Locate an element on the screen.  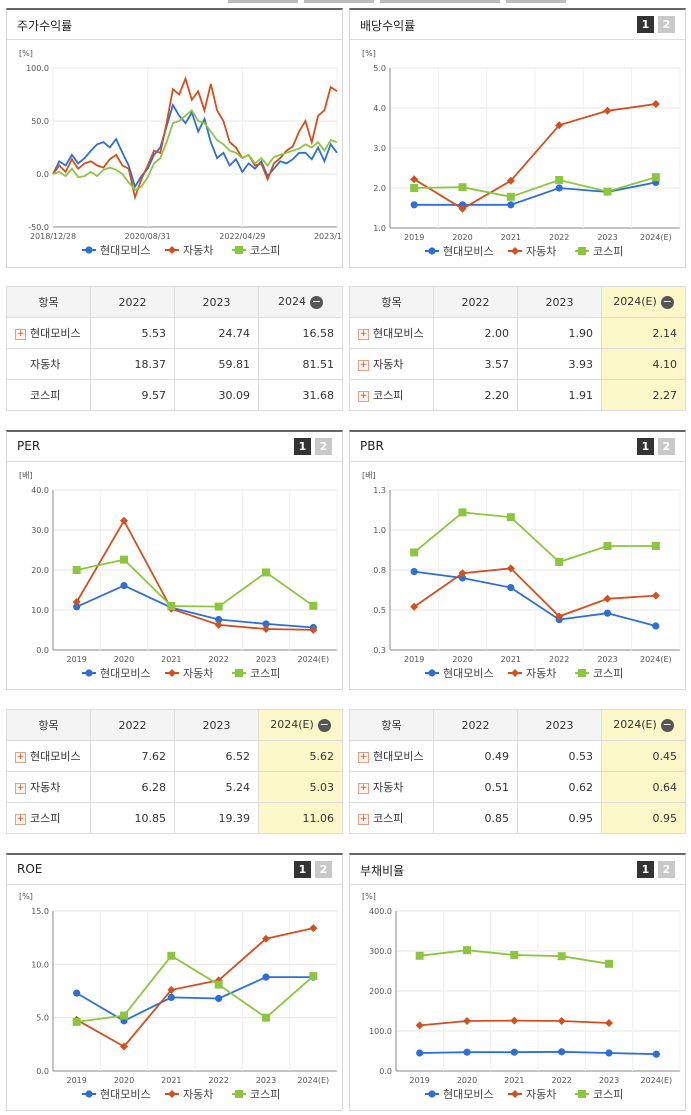
y-tick-label: 15.0 is located at coordinates (40, 911).